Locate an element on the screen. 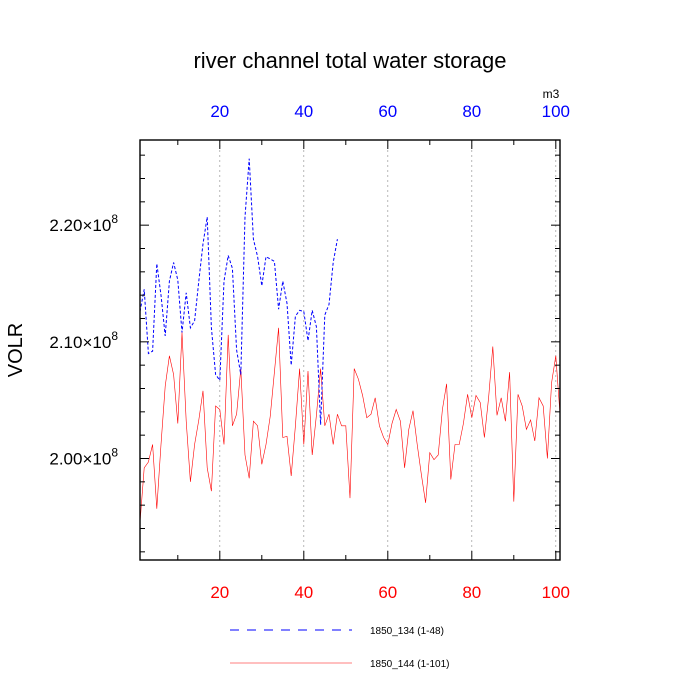 This screenshot has height=700, width=700. x-tick-label-top: 60 is located at coordinates (387, 111).